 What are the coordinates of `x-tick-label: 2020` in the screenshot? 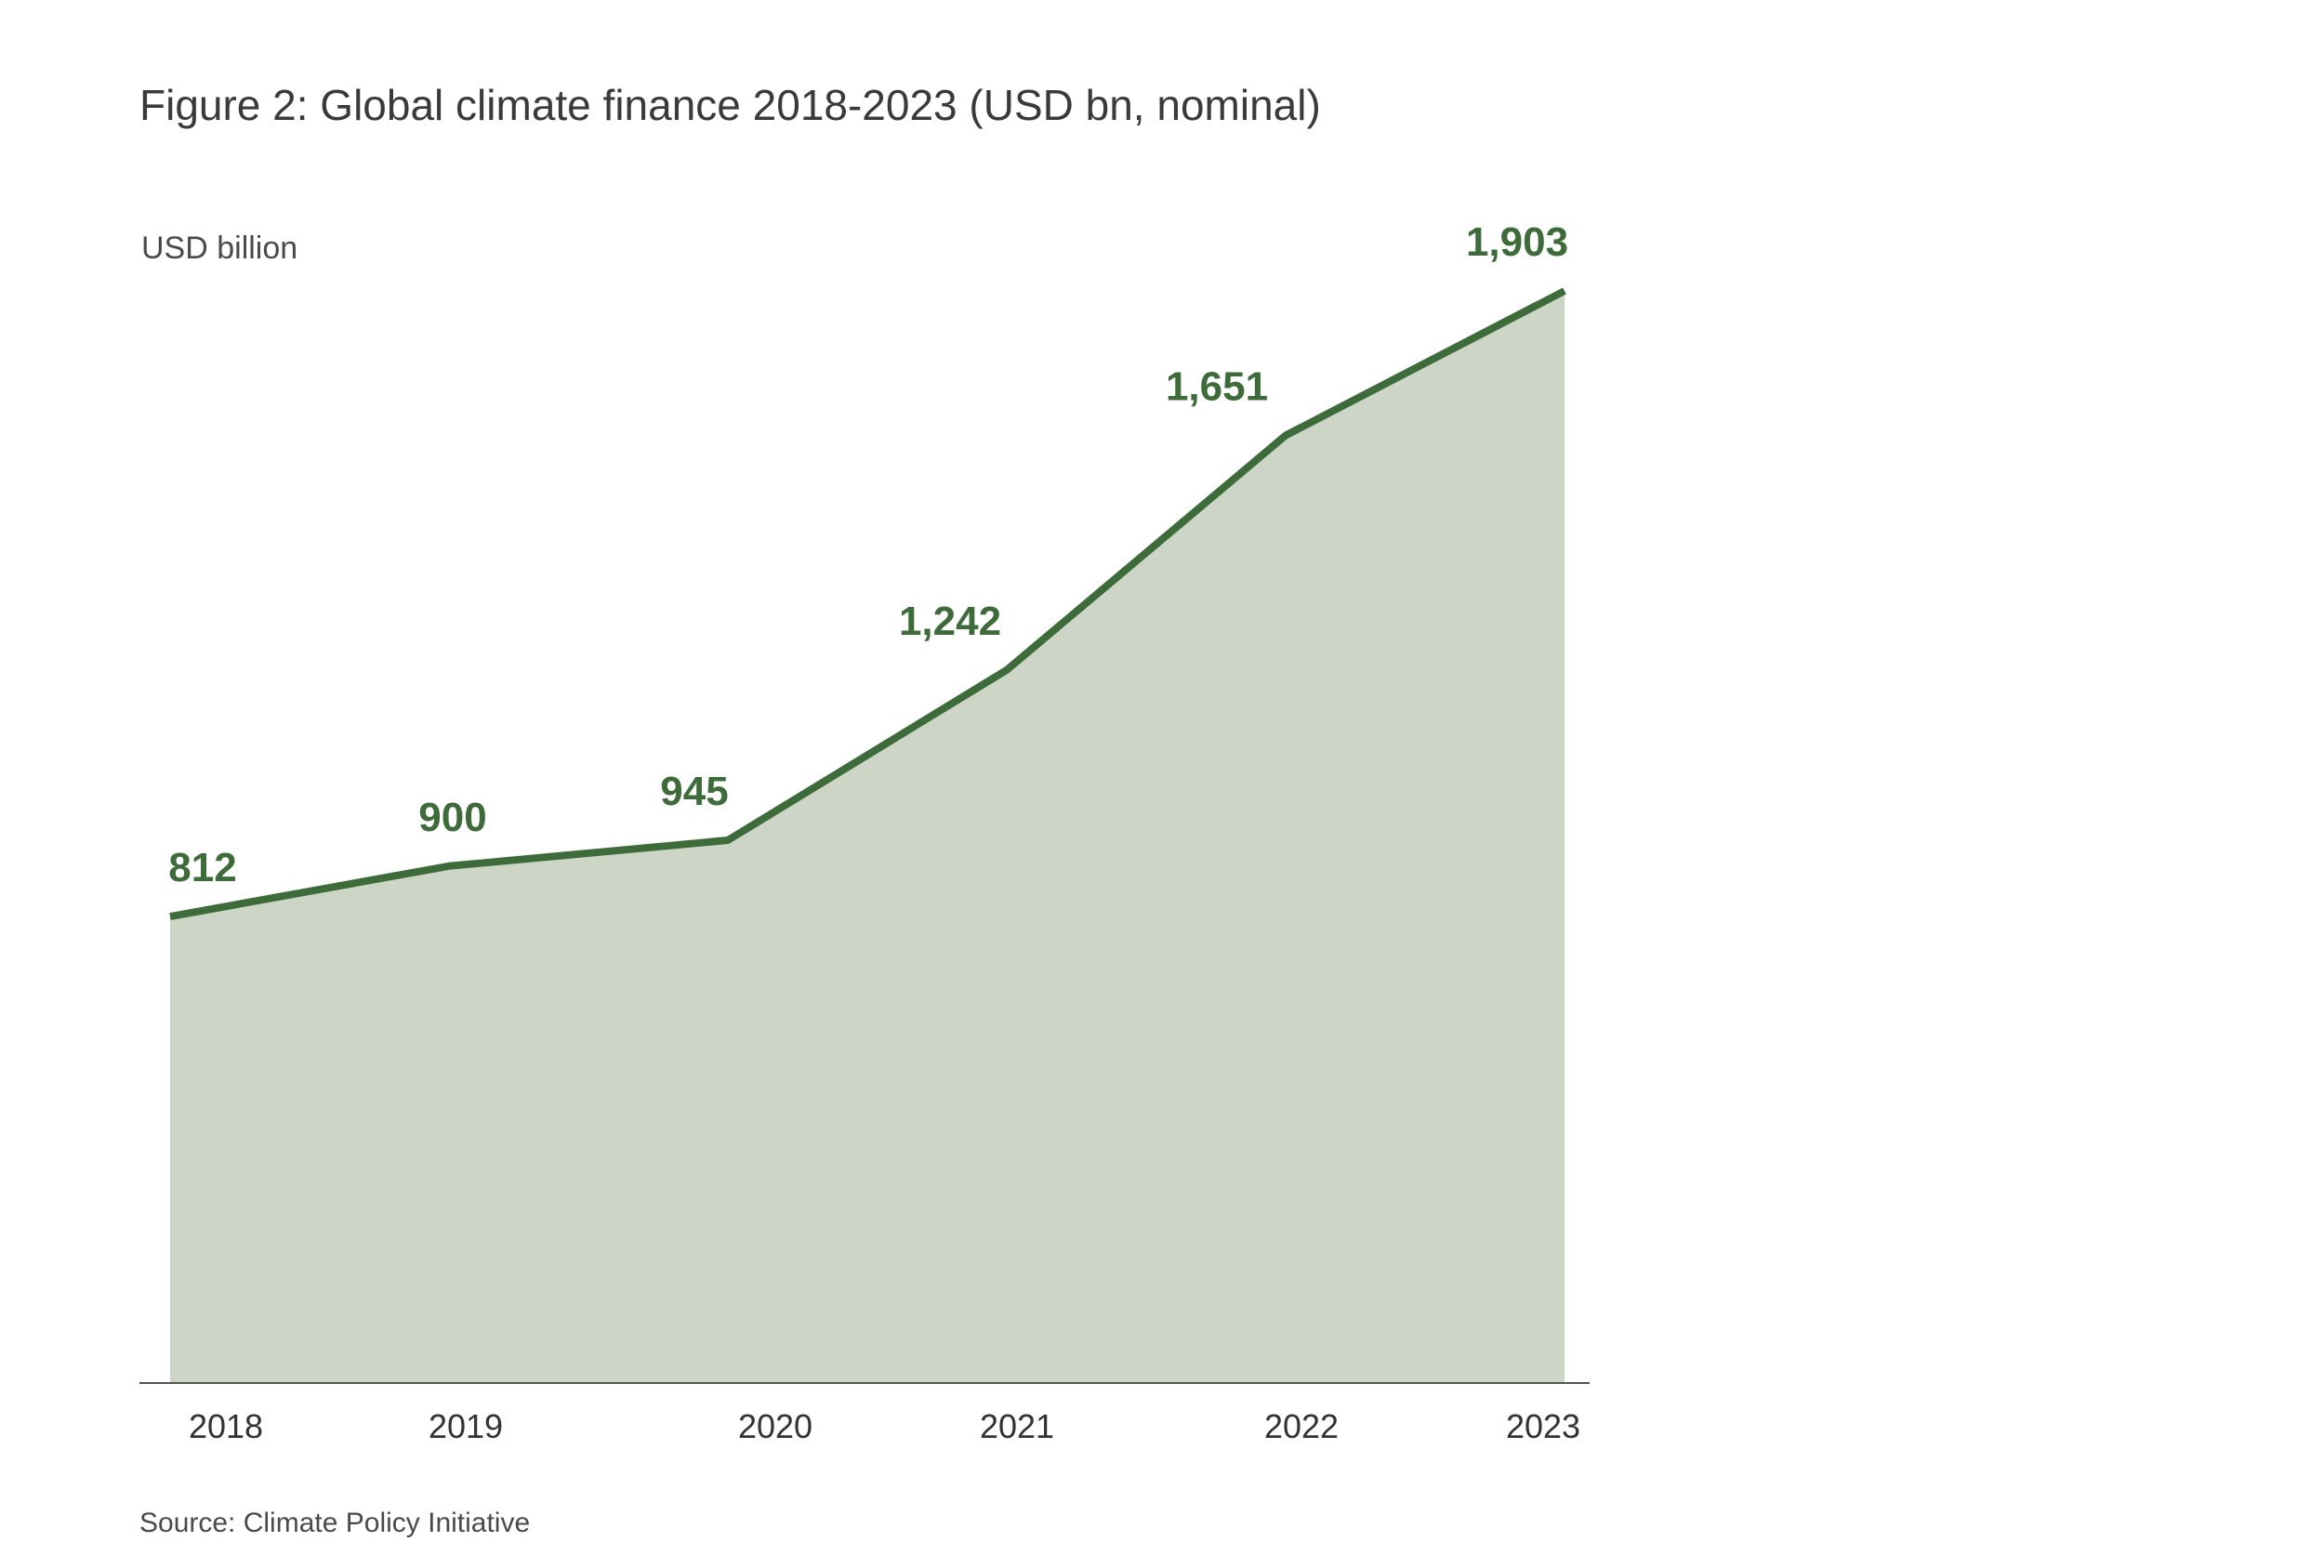 It's located at (775, 1426).